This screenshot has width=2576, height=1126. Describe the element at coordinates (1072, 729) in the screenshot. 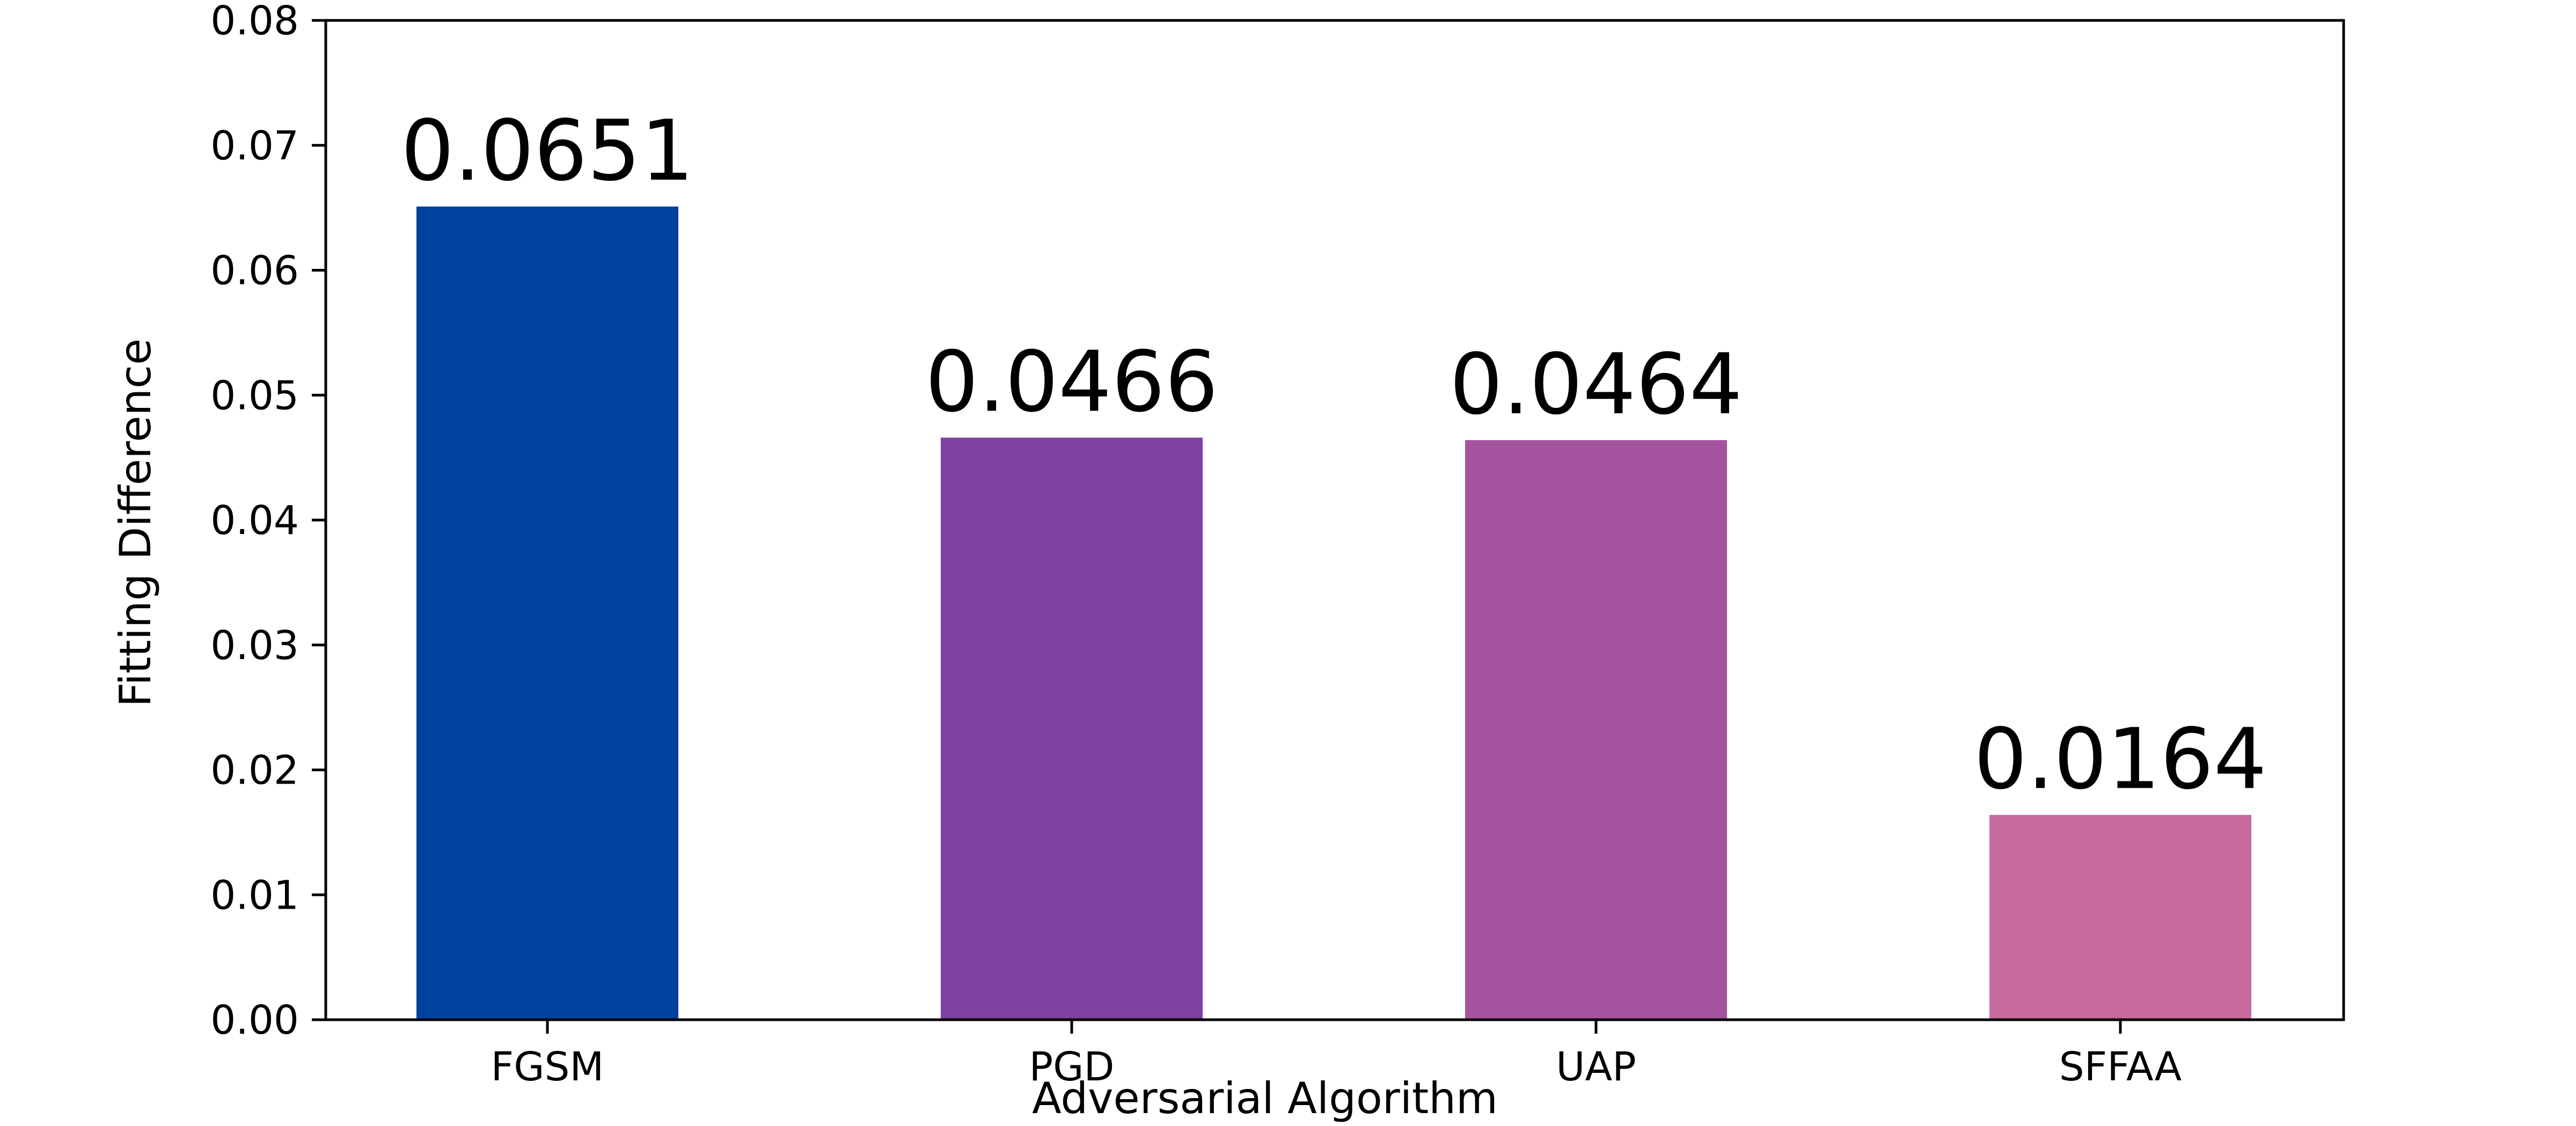

I see `bar-pgd` at that location.